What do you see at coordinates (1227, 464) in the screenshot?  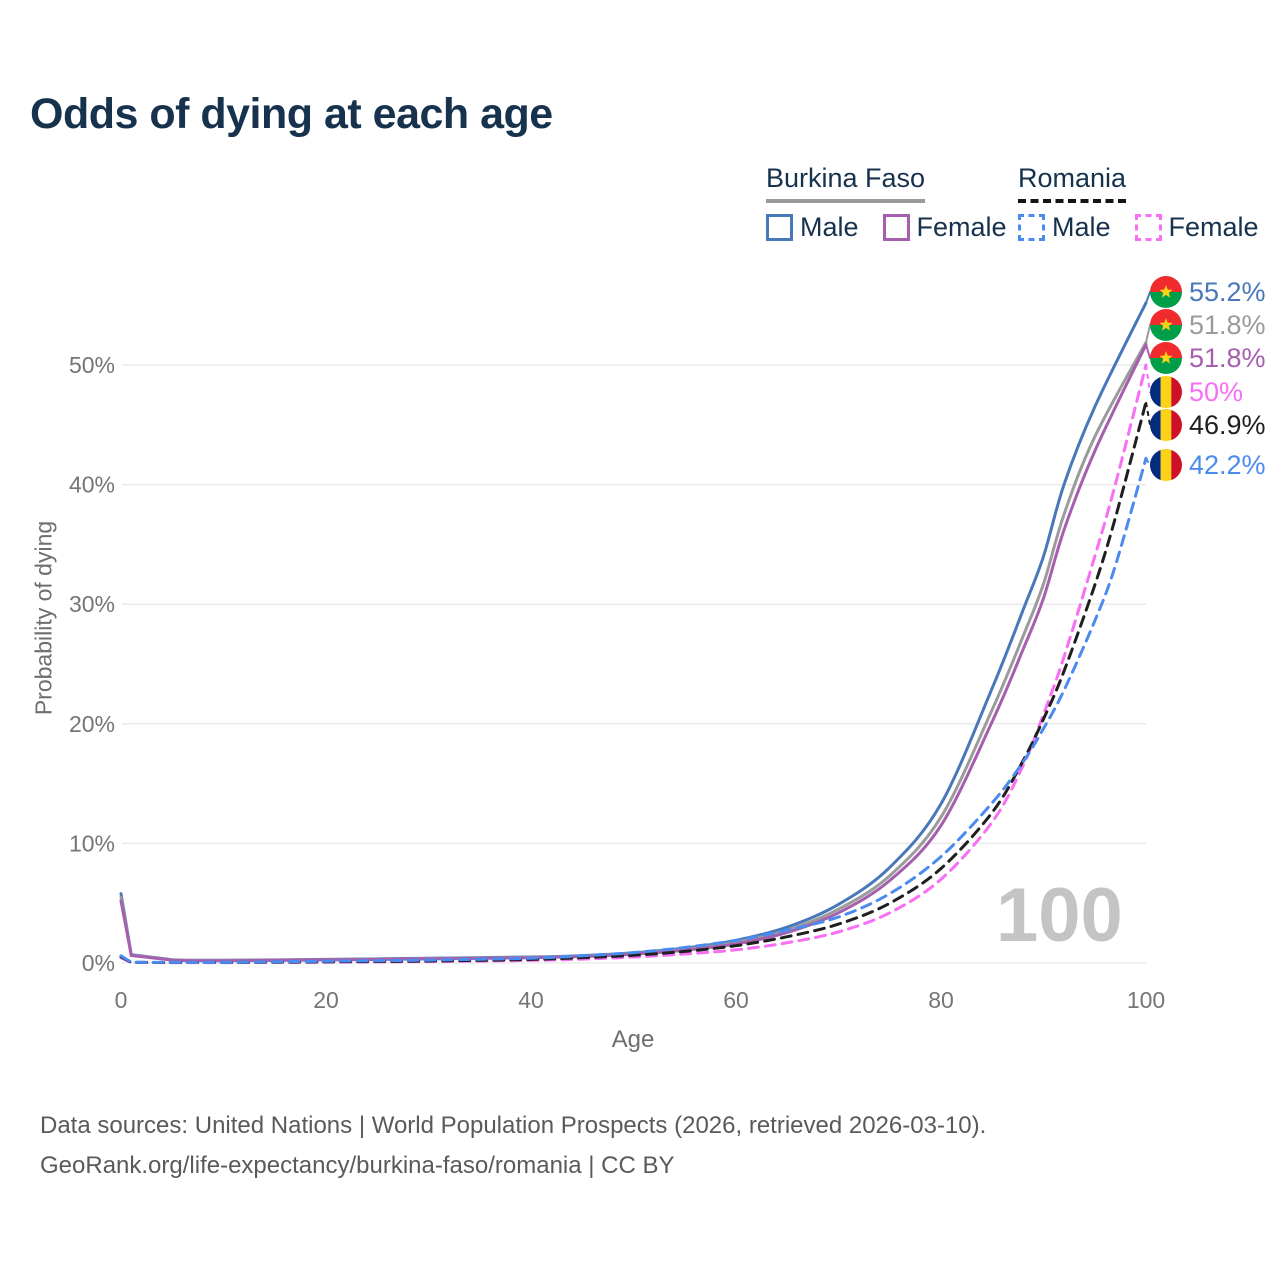 I see `end-label-value: 42.2%` at bounding box center [1227, 464].